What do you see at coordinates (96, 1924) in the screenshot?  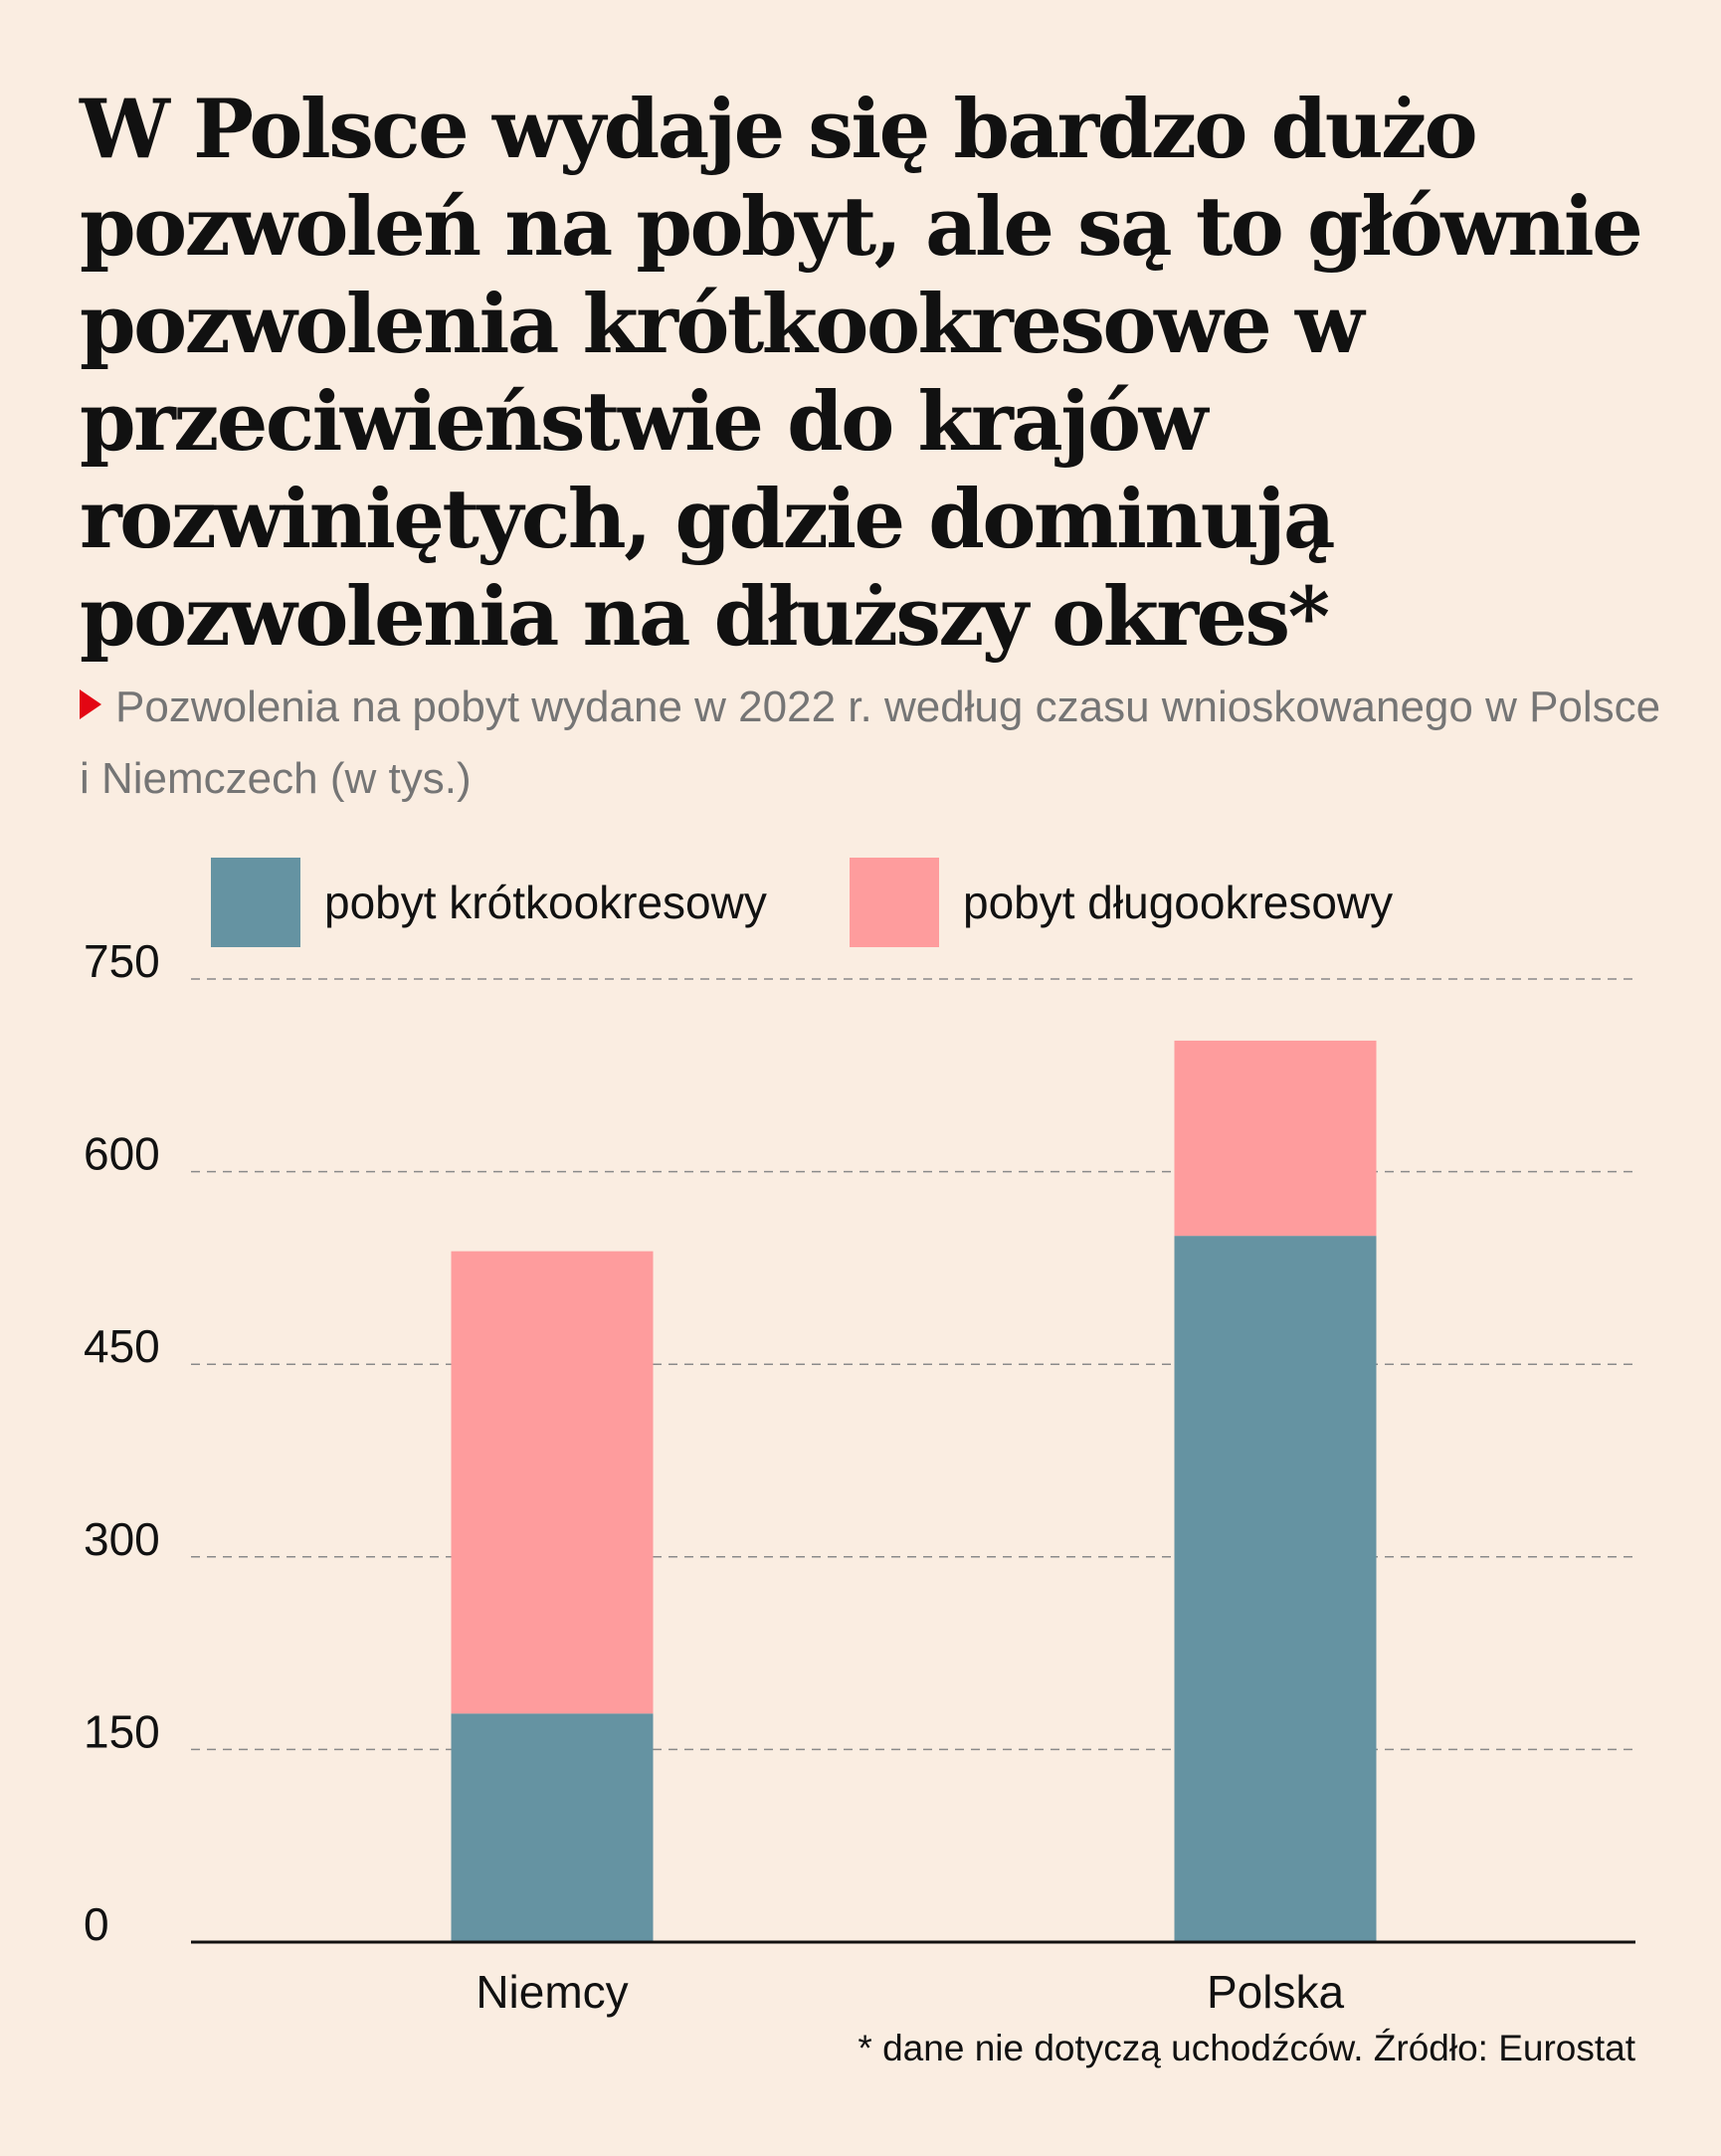 I see `y-tick-label: 0` at bounding box center [96, 1924].